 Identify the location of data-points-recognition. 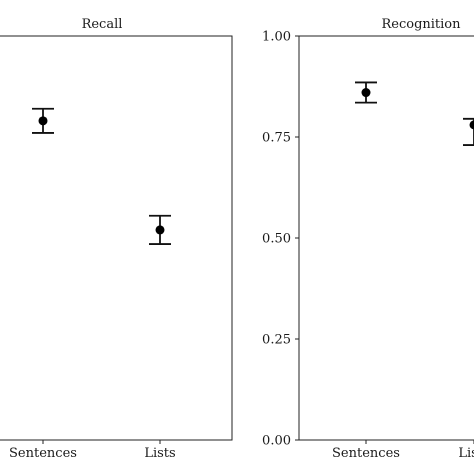
(414, 113).